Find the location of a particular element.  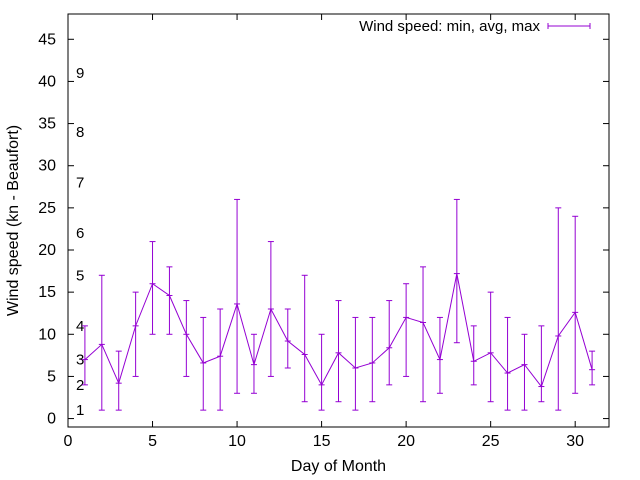

x-tick-label: 10 is located at coordinates (237, 441).